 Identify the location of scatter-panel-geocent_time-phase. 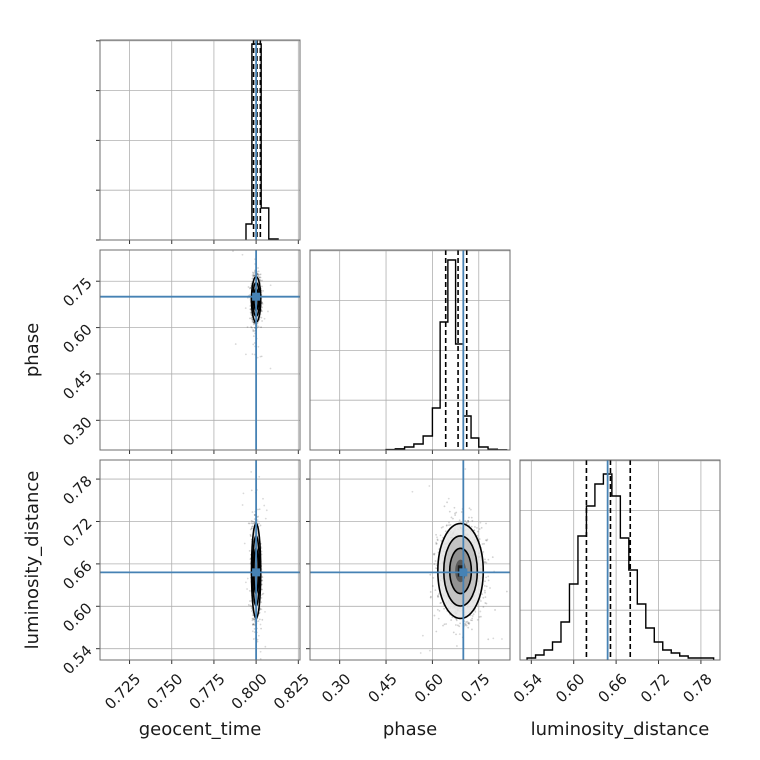
(198, 350).